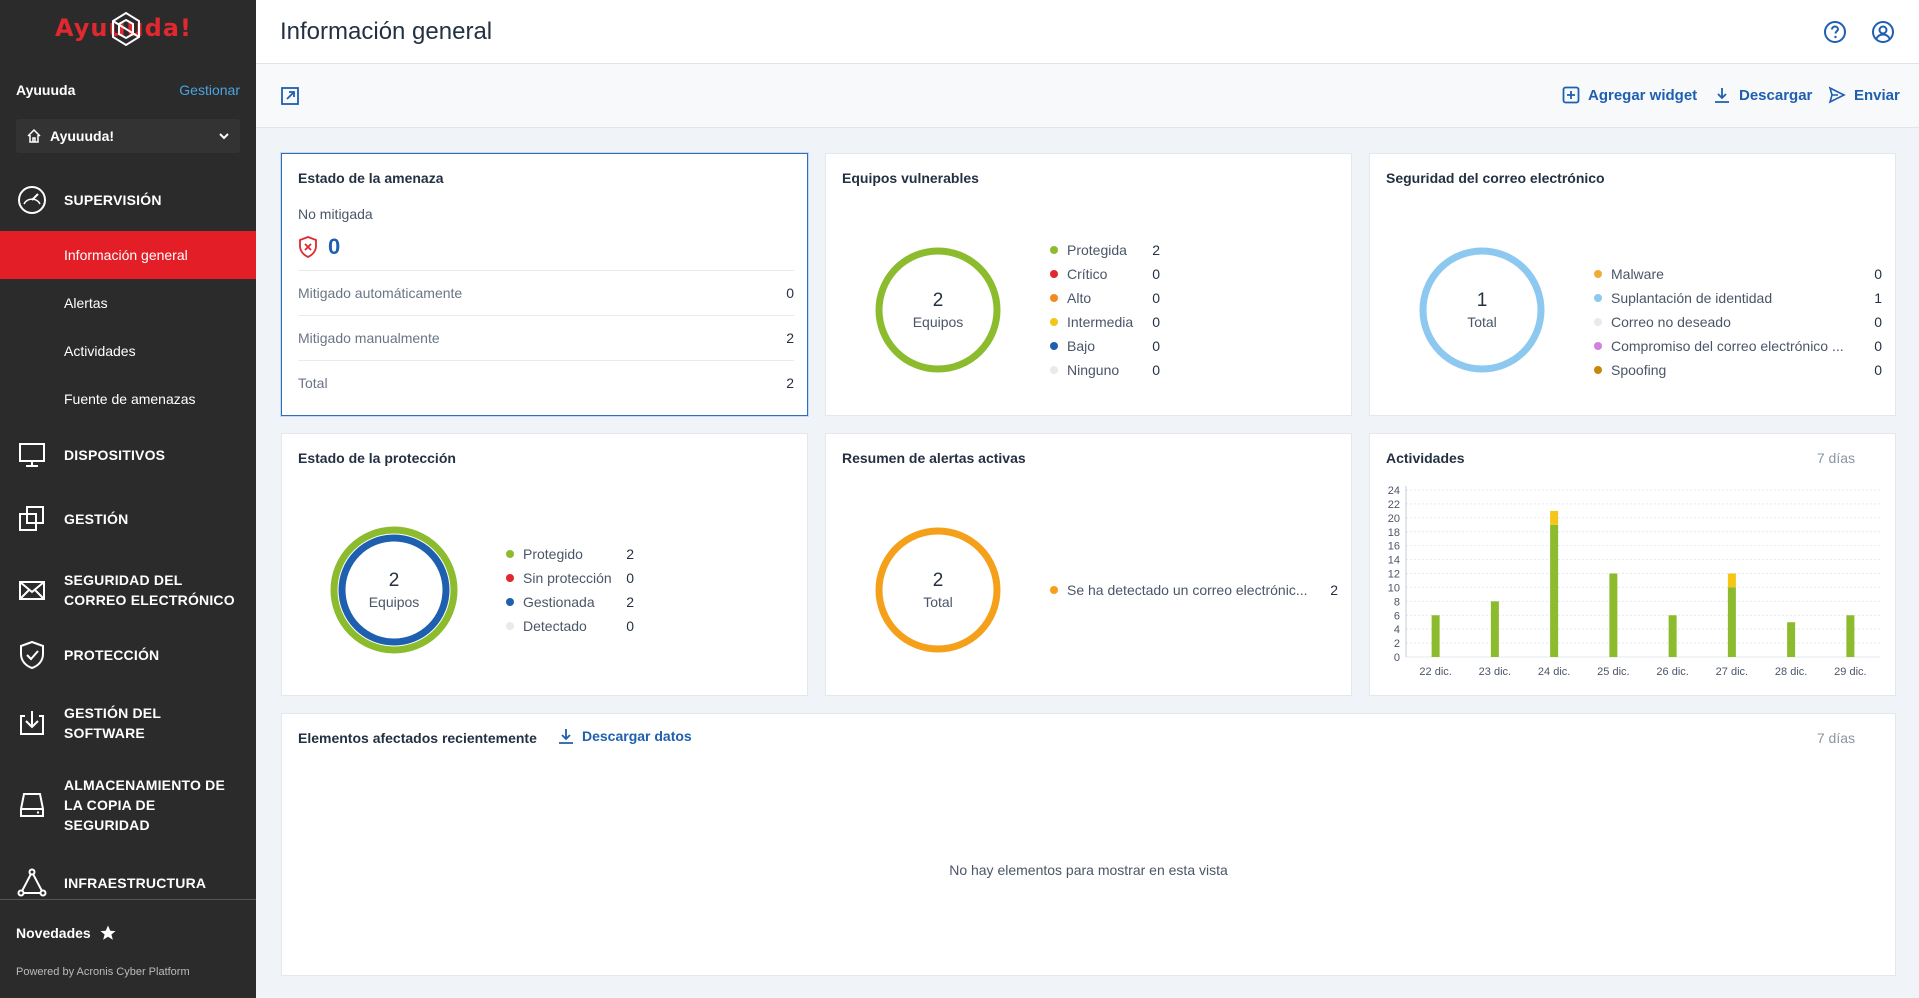 The width and height of the screenshot is (1919, 998). Describe the element at coordinates (1397, 616) in the screenshot. I see `chart-y-tick-label: 6` at that location.